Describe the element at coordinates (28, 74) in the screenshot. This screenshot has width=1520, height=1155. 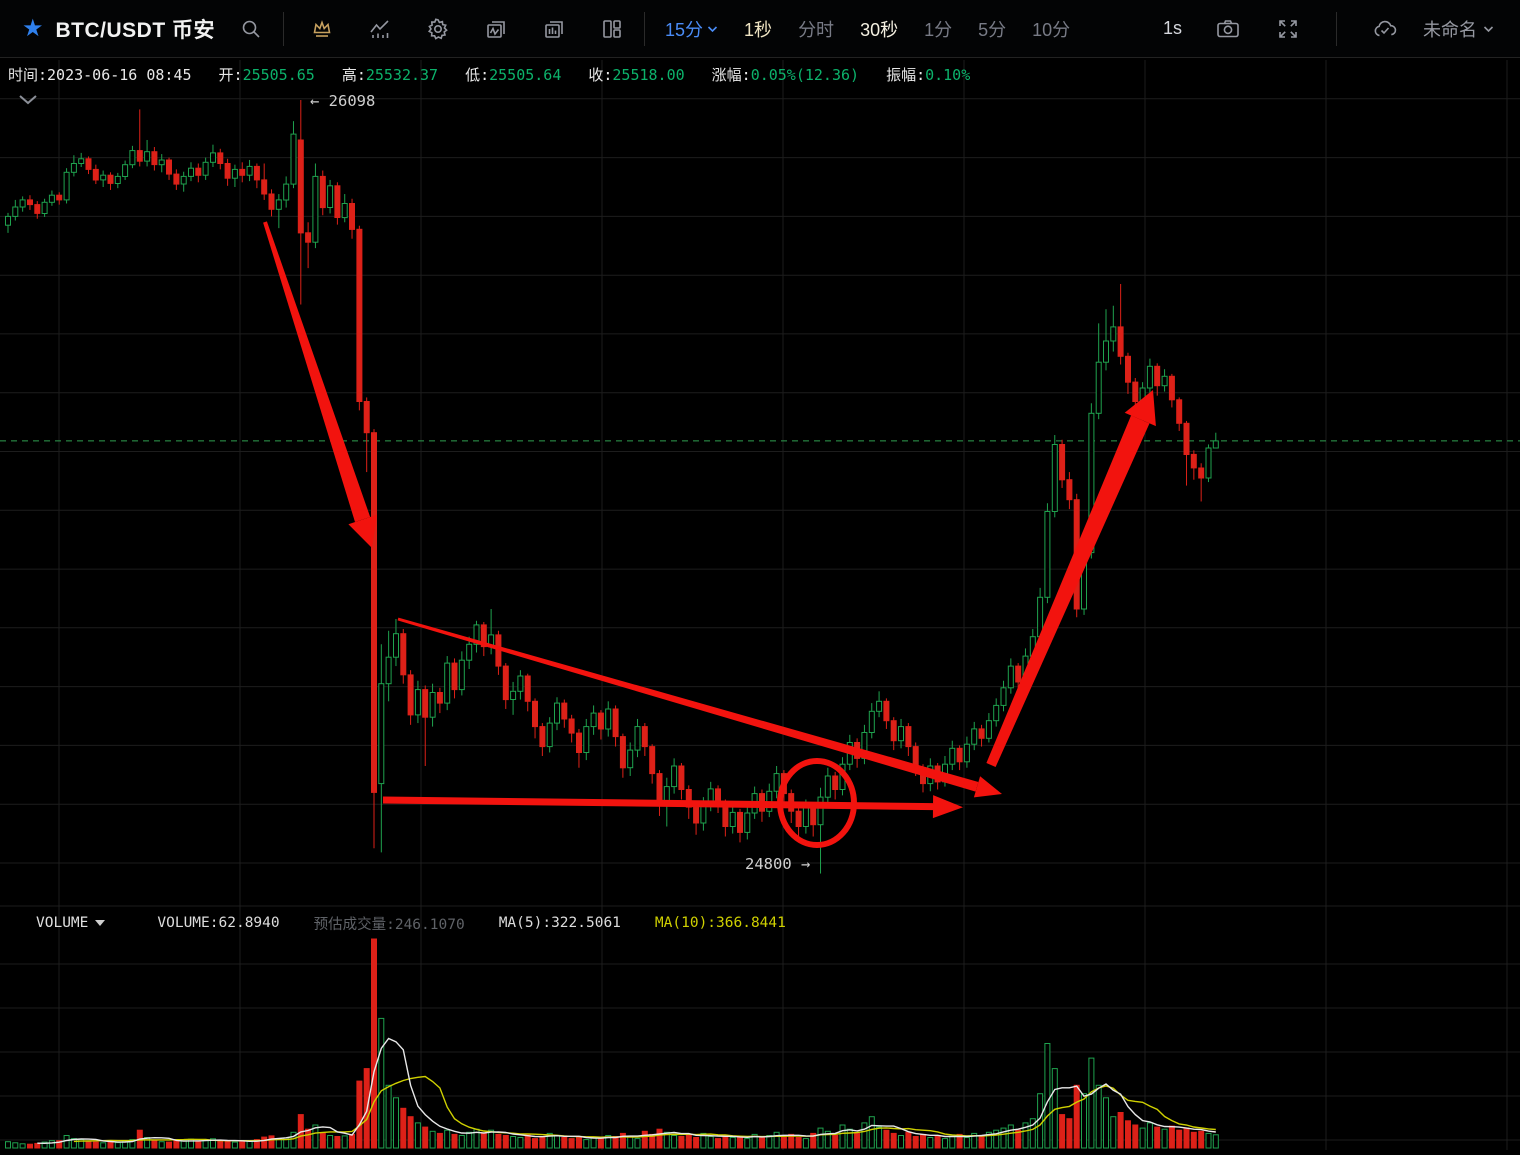
I see `time-label: 时间:` at that location.